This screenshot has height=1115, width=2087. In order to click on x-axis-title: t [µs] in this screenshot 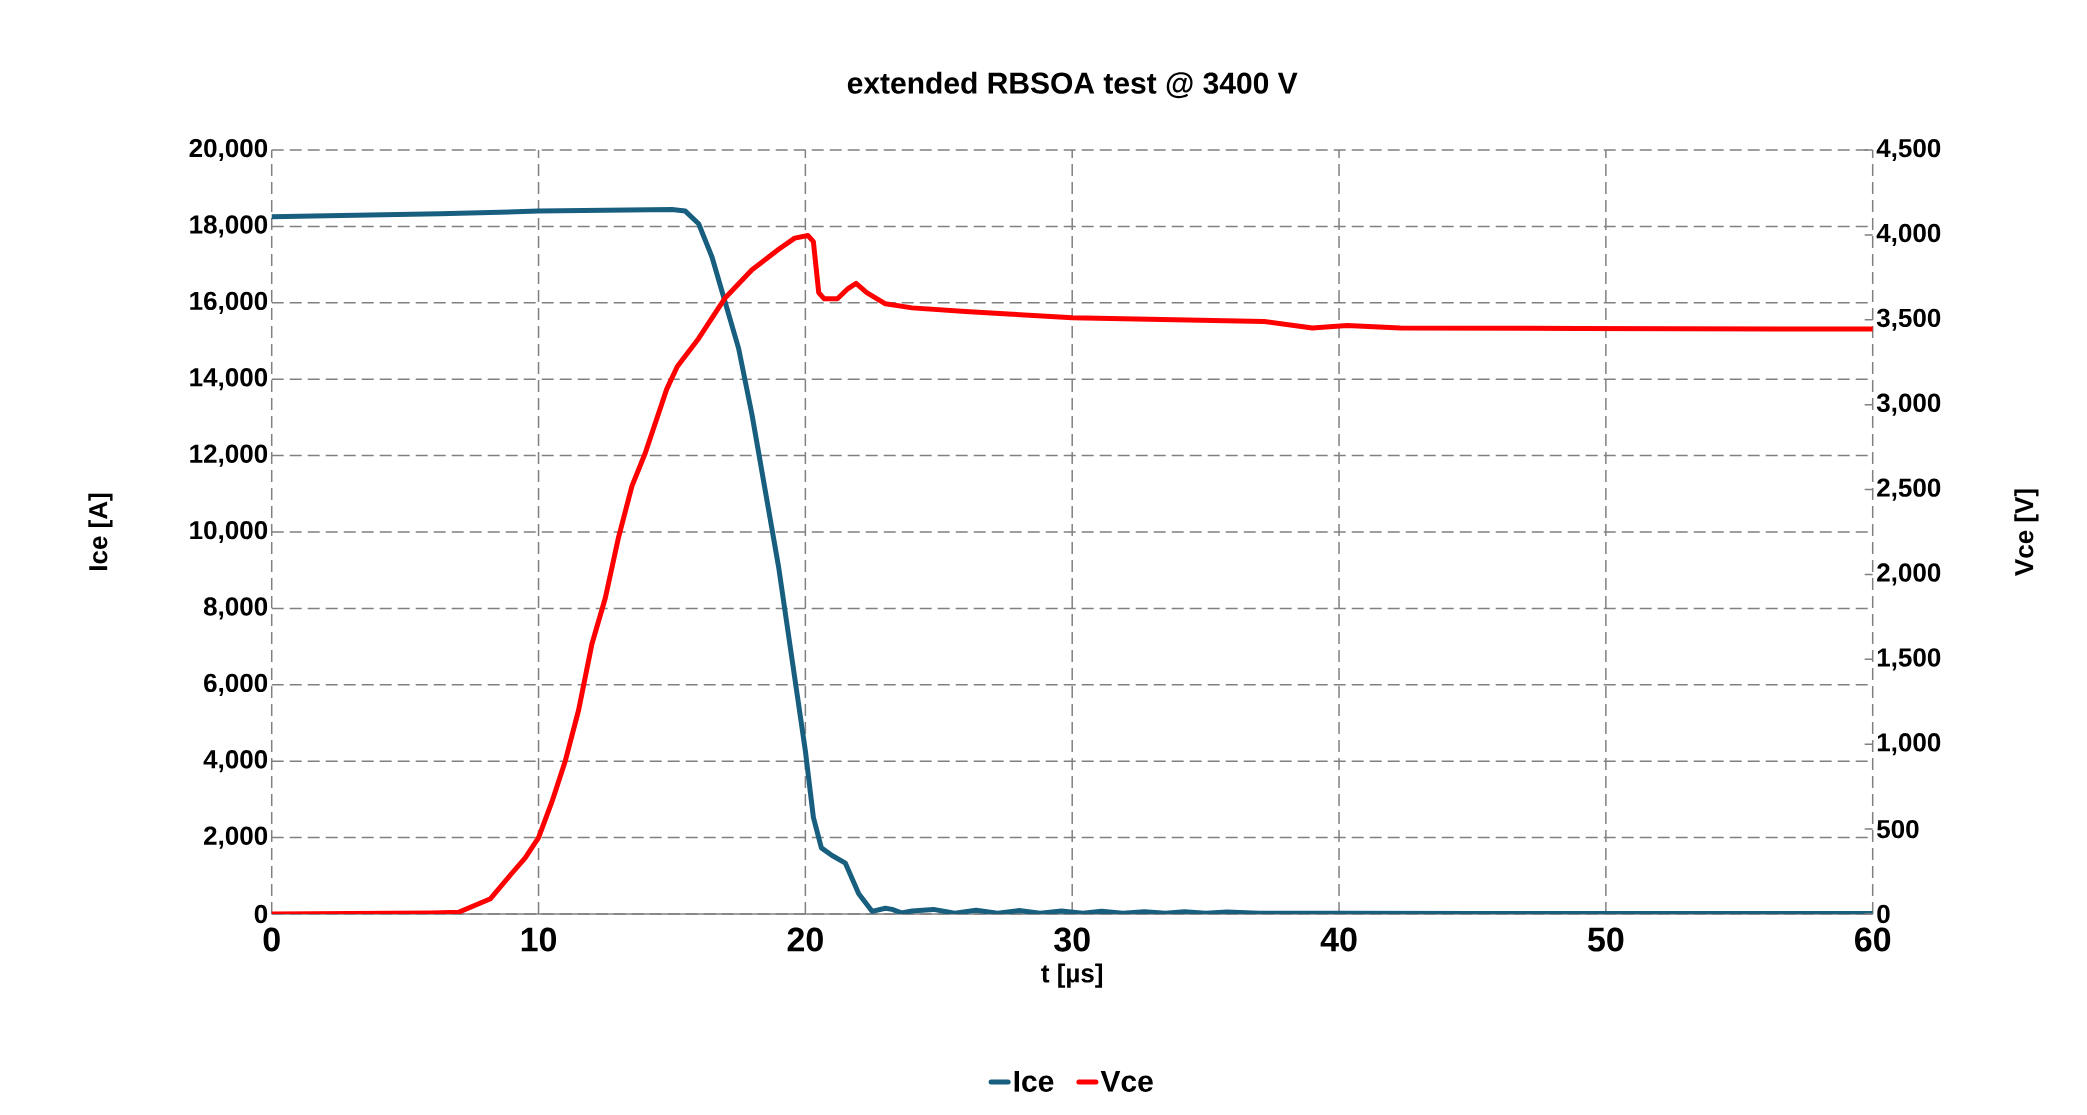, I will do `click(1072, 975)`.